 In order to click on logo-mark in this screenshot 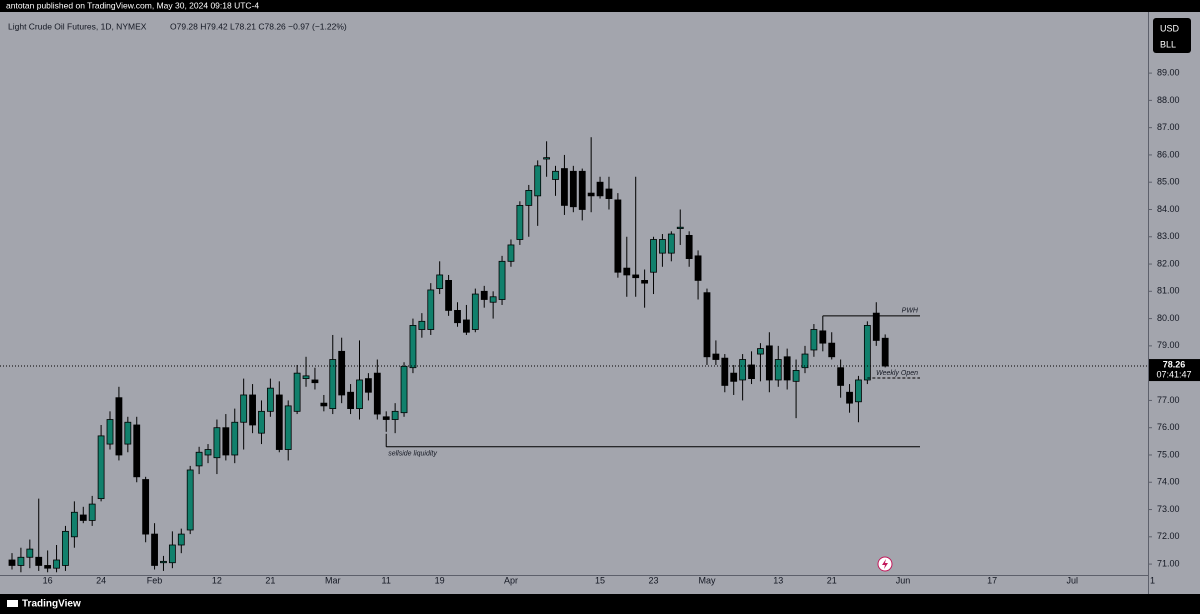, I will do `click(12, 603)`.